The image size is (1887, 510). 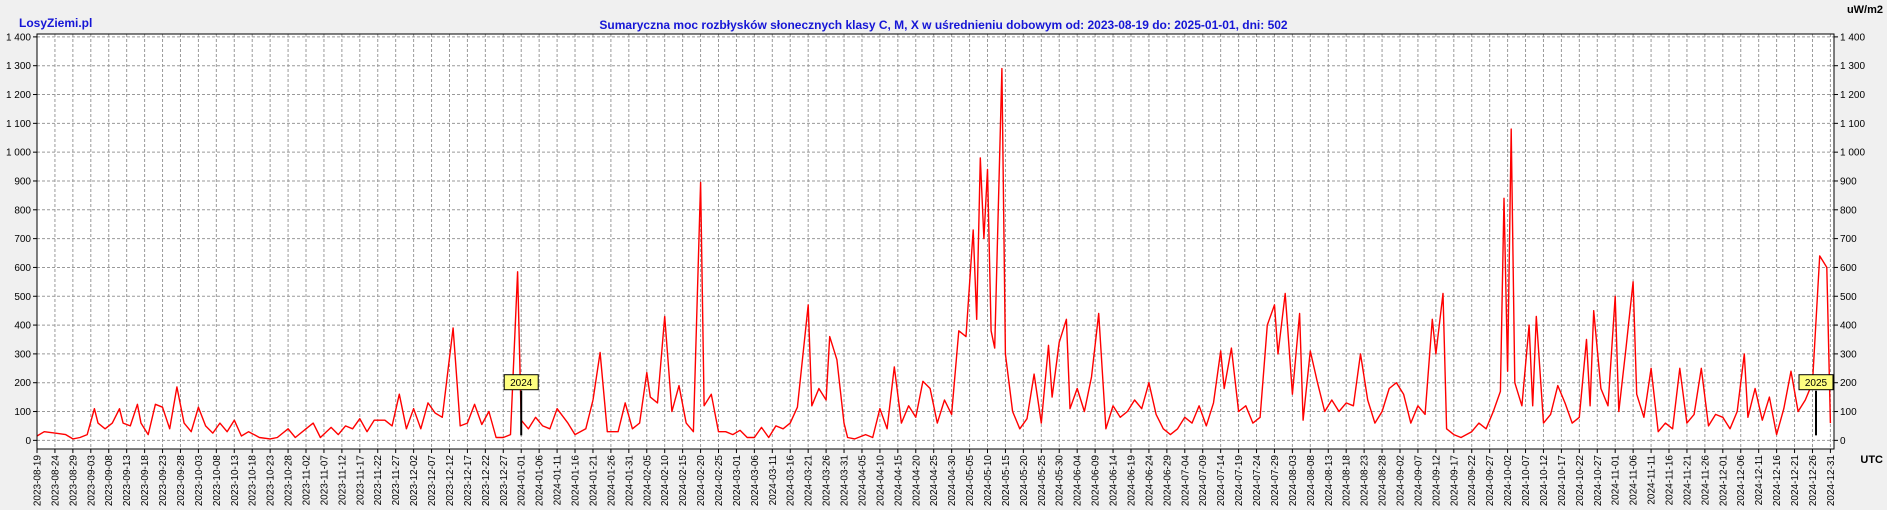 I want to click on x-tick-label: 2024-10-02, so click(x=1508, y=481).